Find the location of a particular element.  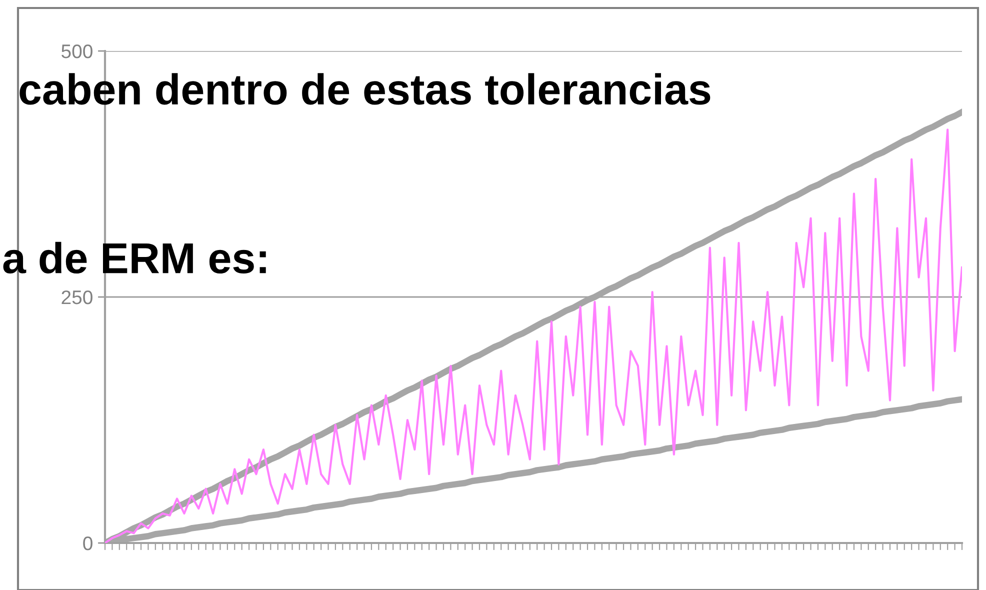

y-tick-label: 250 is located at coordinates (77, 297).